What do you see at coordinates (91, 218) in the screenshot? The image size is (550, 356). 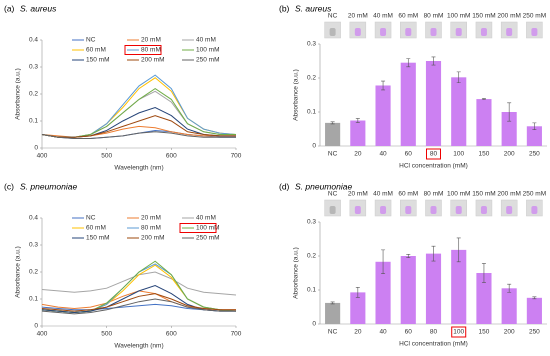 I see `legend-label: NC` at bounding box center [91, 218].